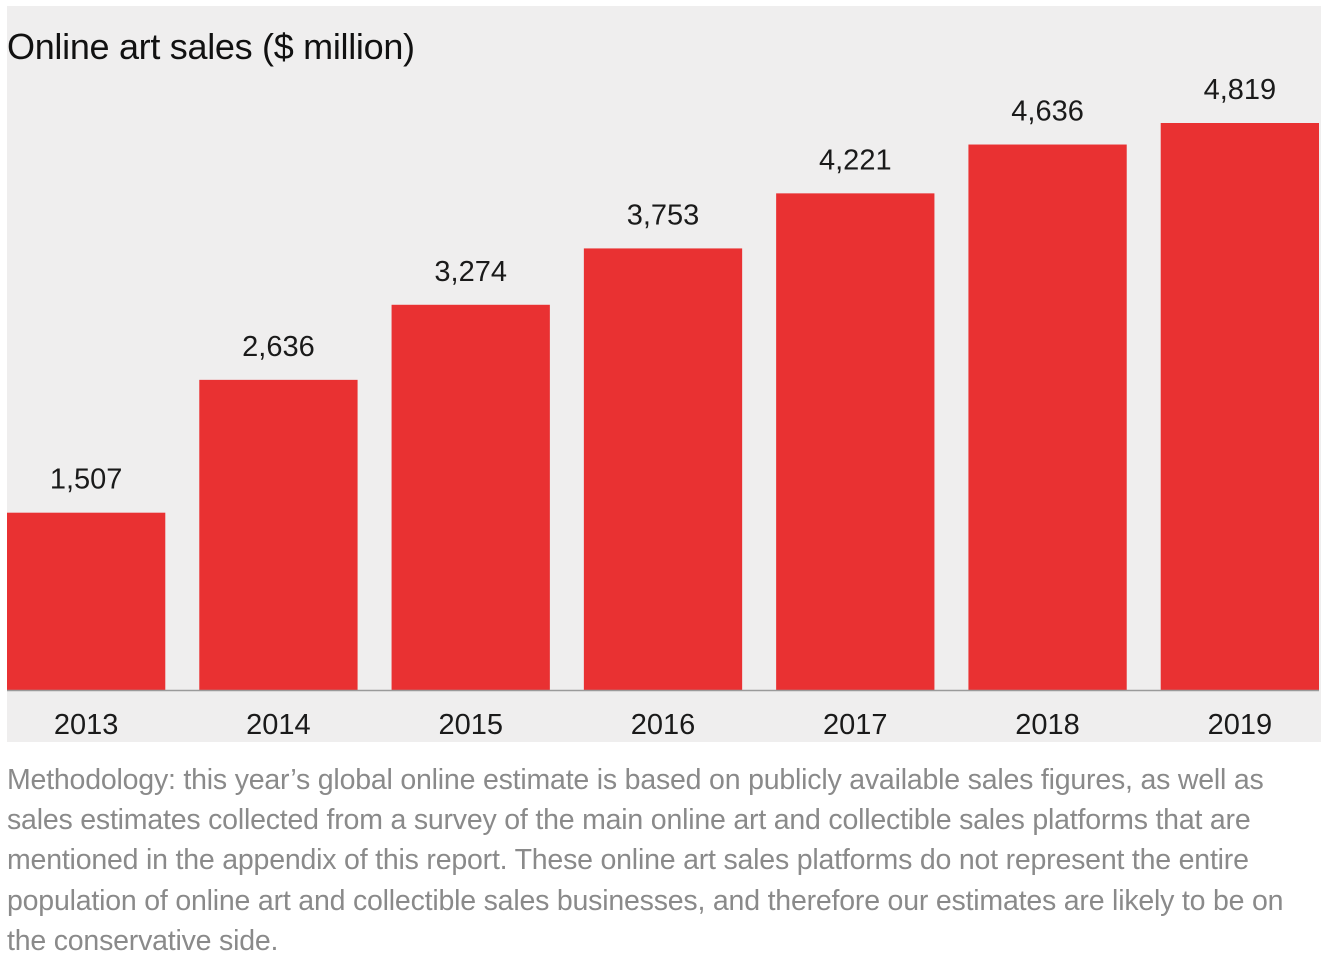  What do you see at coordinates (663, 215) in the screenshot?
I see `value-label-2016: 3,753` at bounding box center [663, 215].